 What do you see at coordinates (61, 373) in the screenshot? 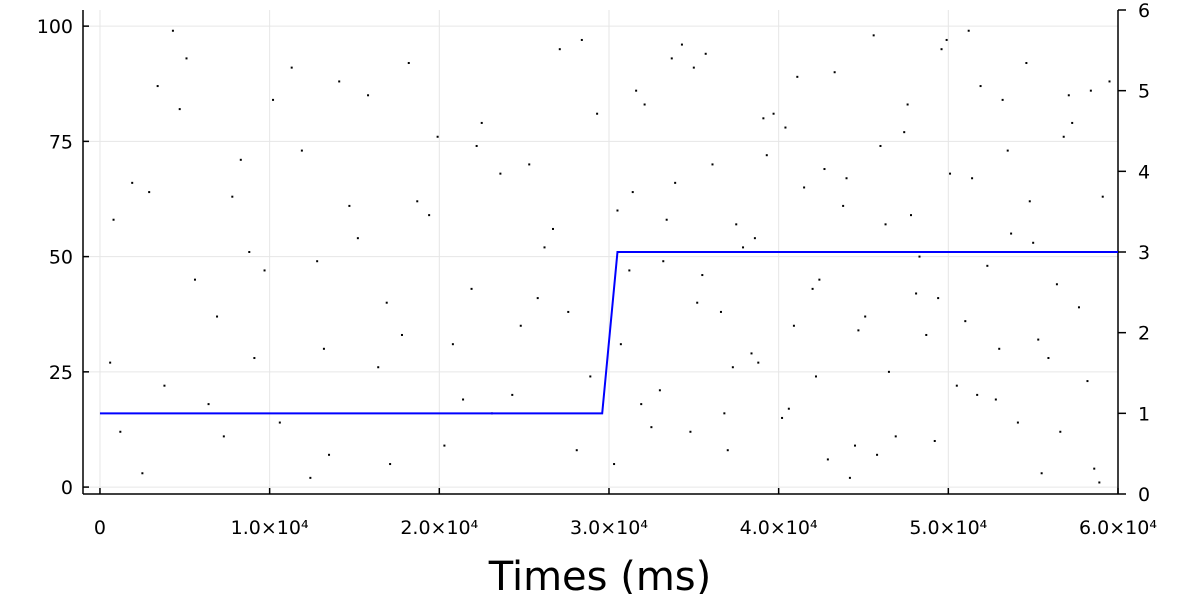
I see `y-tick-label: 25` at bounding box center [61, 373].